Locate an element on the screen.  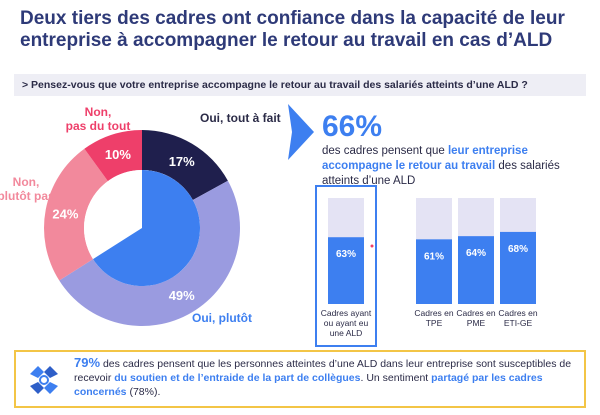
bottom-text-2: . Un sentiment is located at coordinates (396, 378).